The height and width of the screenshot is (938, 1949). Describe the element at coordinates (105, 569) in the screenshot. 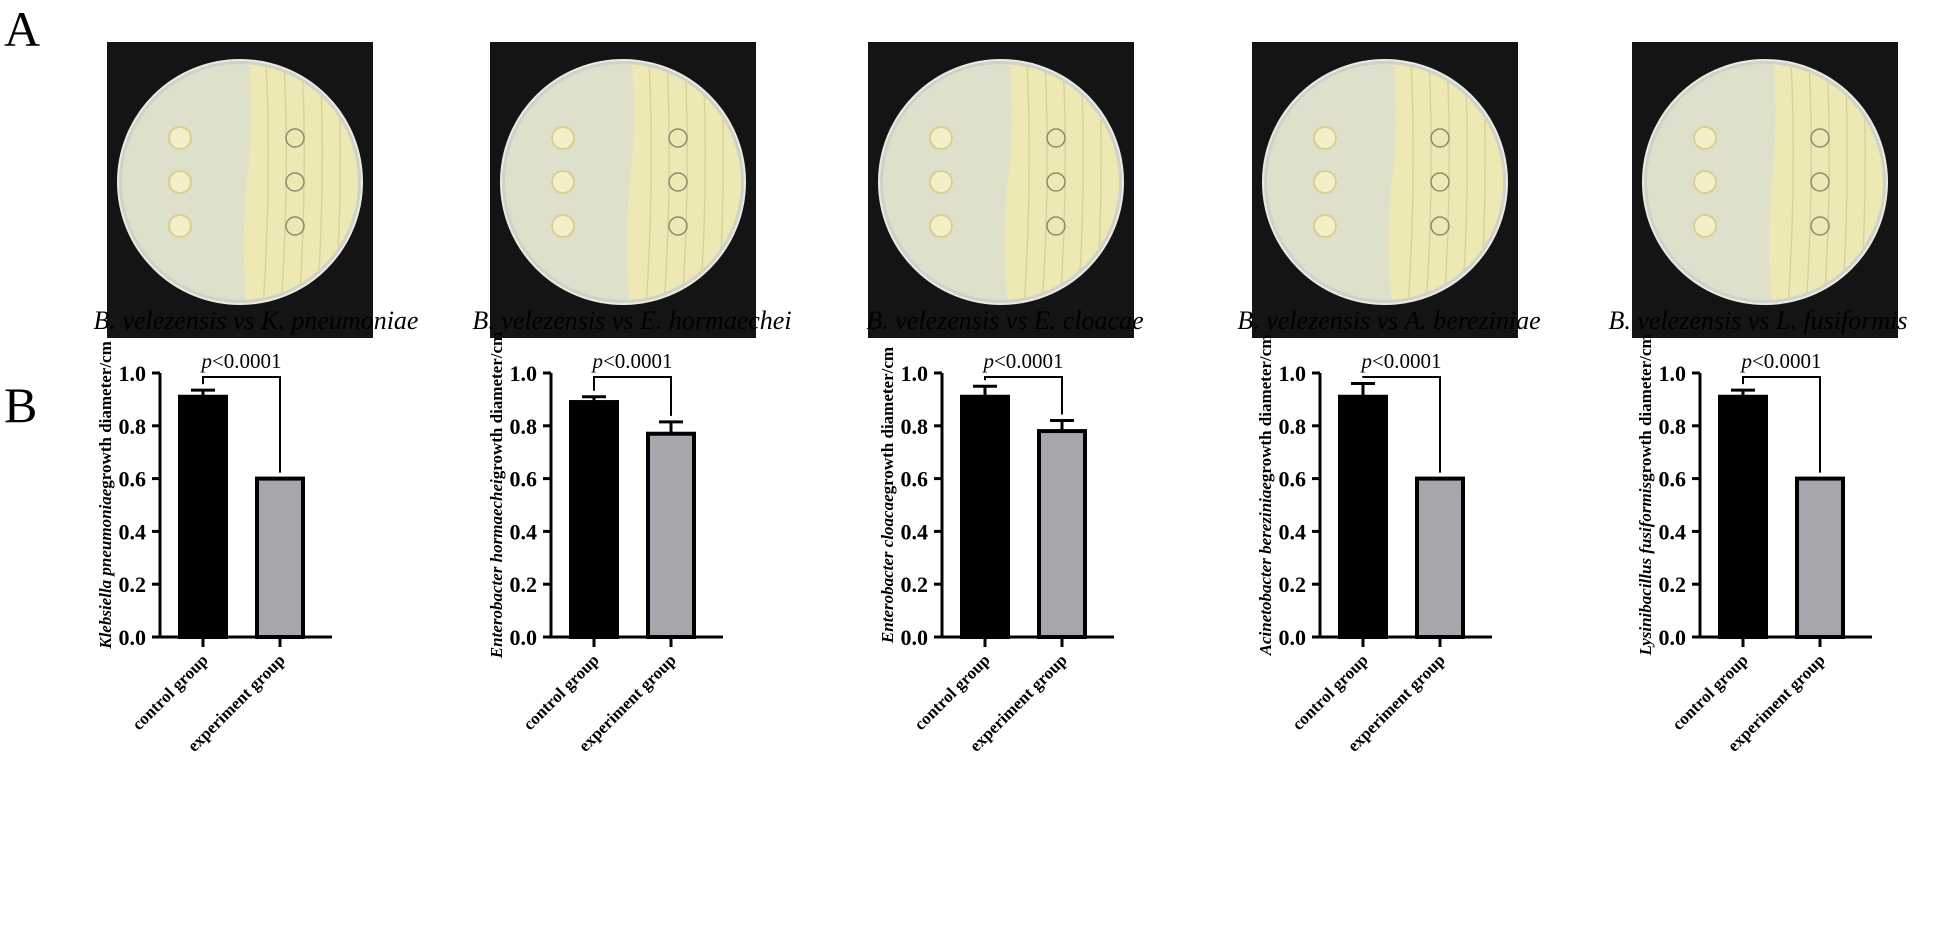

I see `y-axis-label-species: Klebsiella pneumoniae` at that location.